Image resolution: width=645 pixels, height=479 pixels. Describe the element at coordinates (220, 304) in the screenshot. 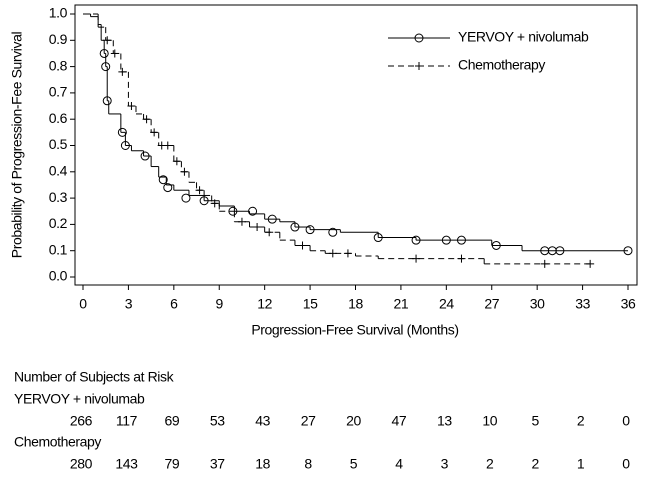

I see `x-tick-label: 9` at that location.